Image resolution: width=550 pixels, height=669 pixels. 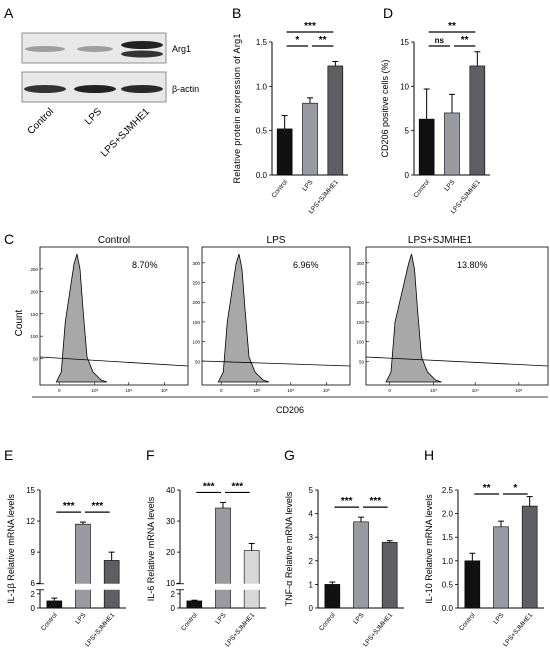 I want to click on y-tick-label: 0, so click(x=33, y=608).